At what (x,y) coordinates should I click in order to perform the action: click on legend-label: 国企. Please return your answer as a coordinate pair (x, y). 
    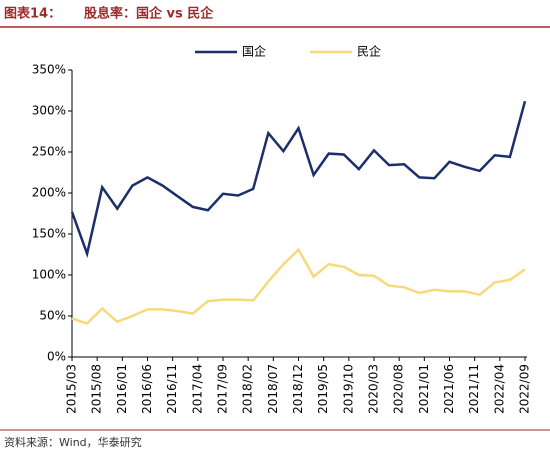
    Looking at the image, I should click on (254, 51).